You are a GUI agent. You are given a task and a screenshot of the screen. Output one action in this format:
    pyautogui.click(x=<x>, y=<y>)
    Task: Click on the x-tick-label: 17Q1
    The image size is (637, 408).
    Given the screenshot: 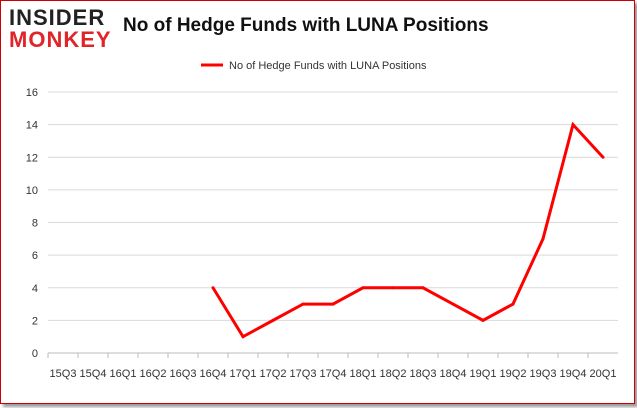 What is the action you would take?
    pyautogui.click(x=243, y=374)
    